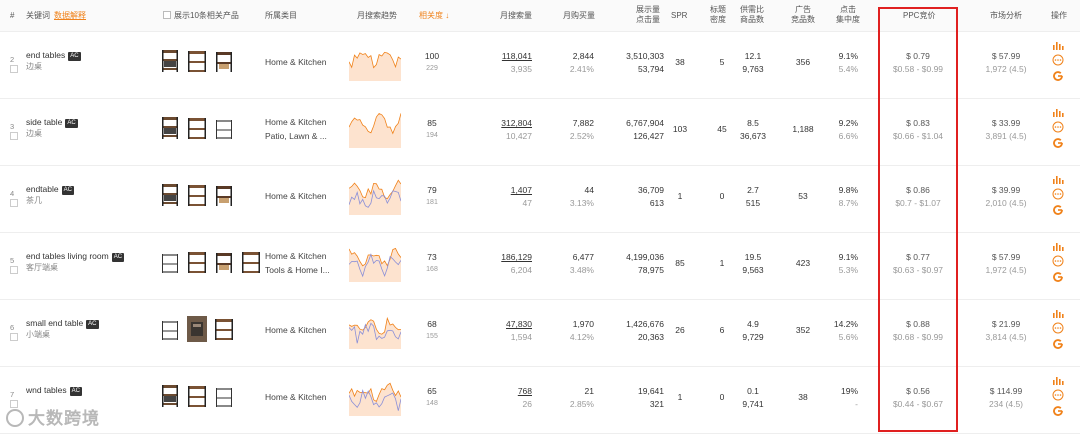 The height and width of the screenshot is (438, 1080). What do you see at coordinates (521, 190) in the screenshot?
I see `monthly-search: 1,407` at bounding box center [521, 190].